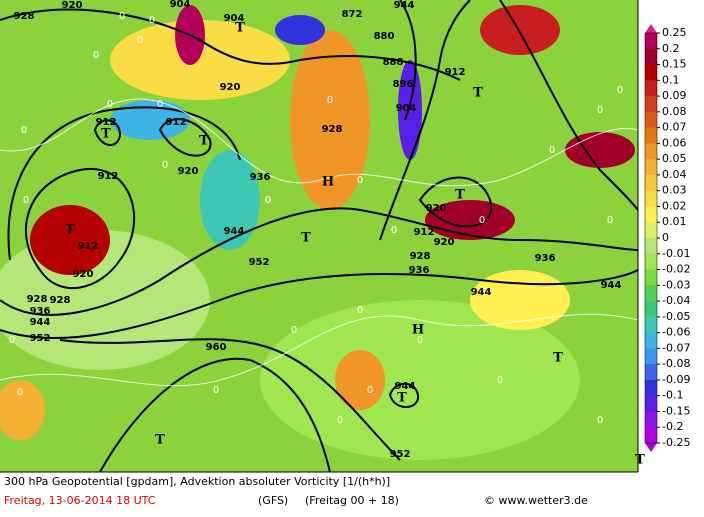 The width and height of the screenshot is (704, 517). What do you see at coordinates (273, 500) in the screenshot?
I see `caption-model: (GFS)` at bounding box center [273, 500].